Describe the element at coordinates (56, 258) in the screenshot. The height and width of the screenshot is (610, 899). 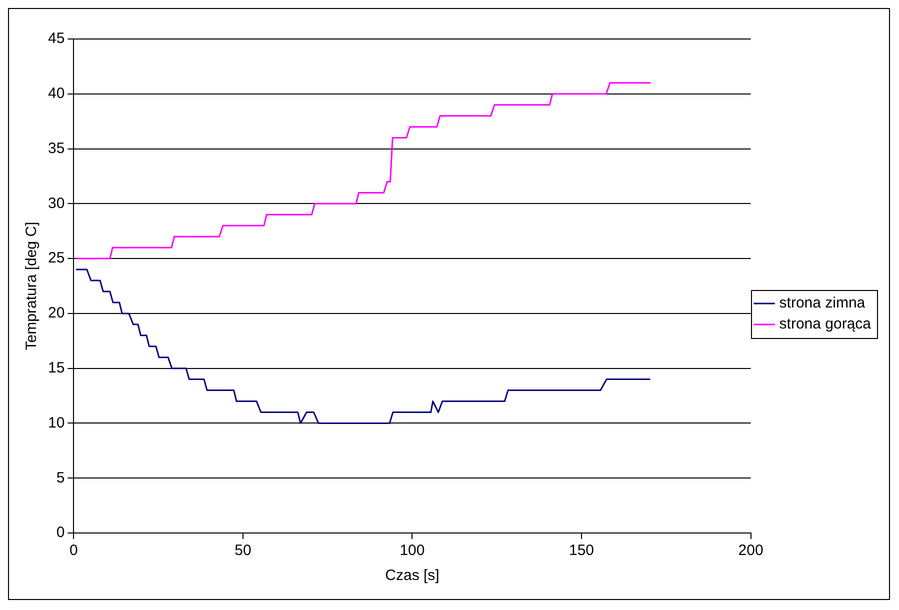
I see `y-tick-label: 25` at that location.